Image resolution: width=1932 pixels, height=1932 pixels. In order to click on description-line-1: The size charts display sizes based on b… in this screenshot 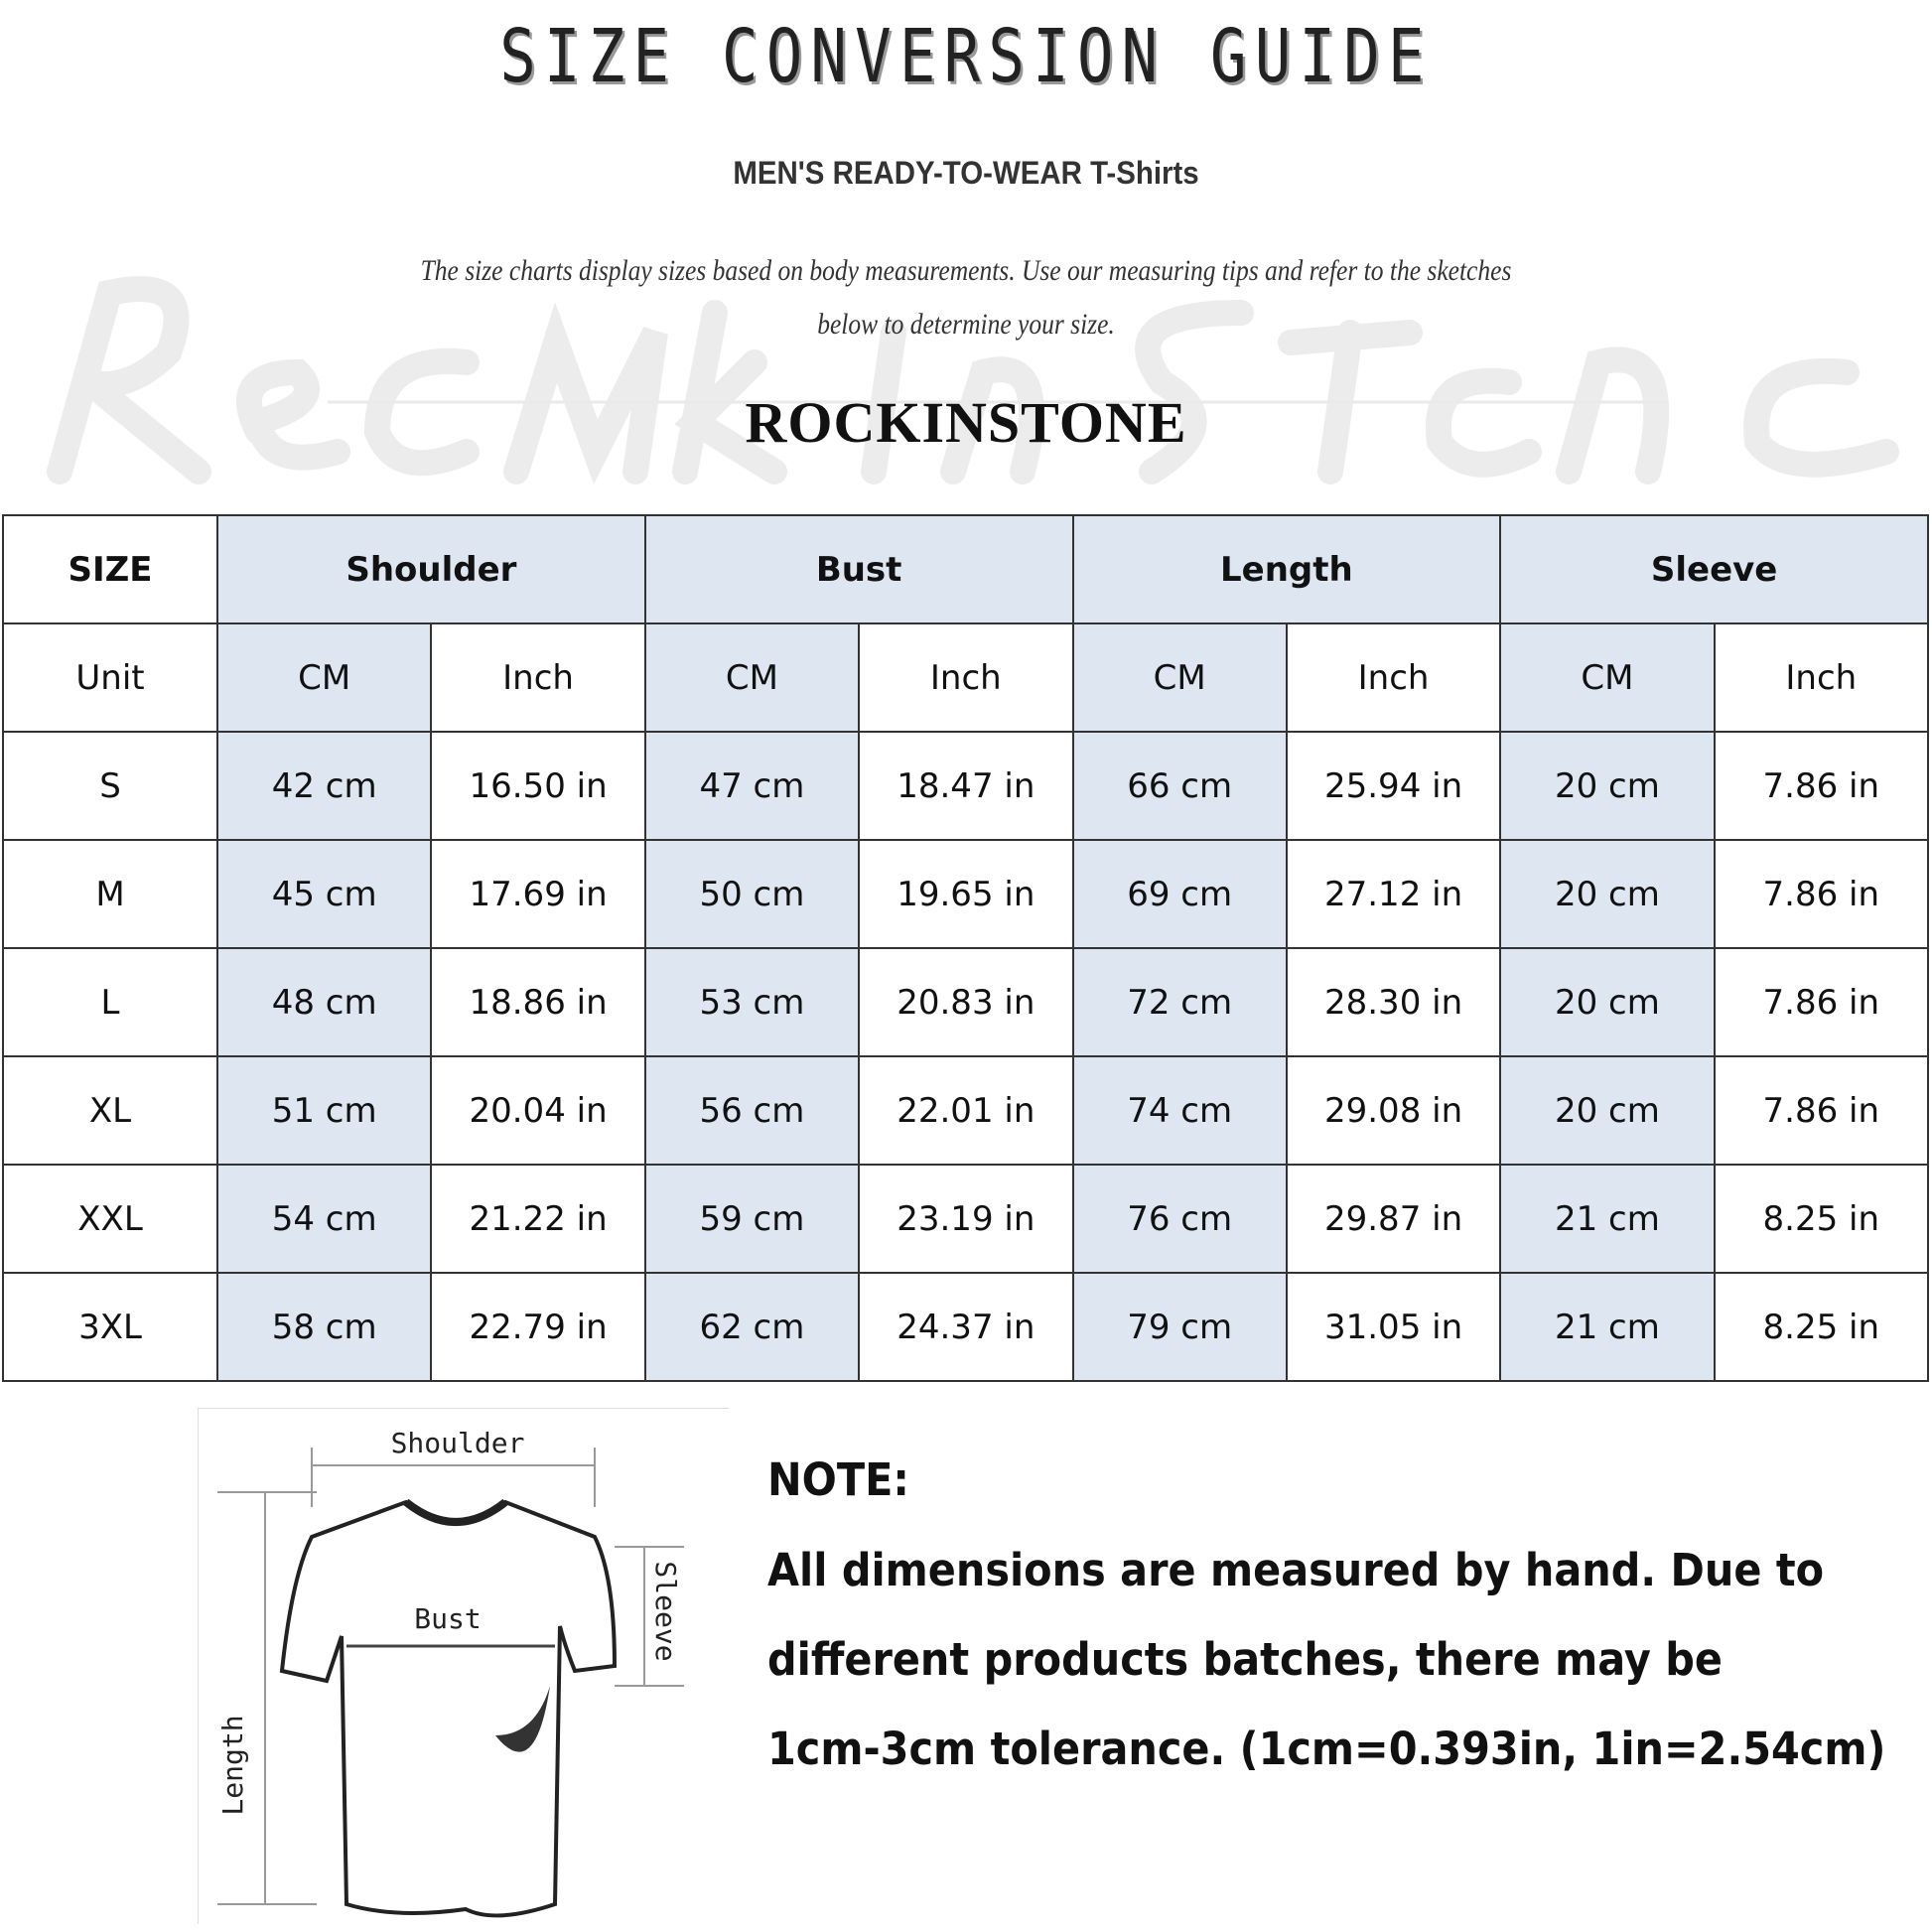, I will do `click(966, 271)`.